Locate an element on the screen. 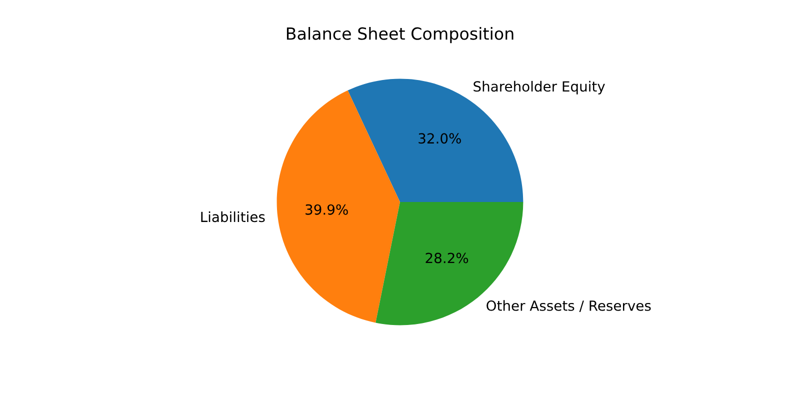 The width and height of the screenshot is (800, 400). data-label: 28.2% is located at coordinates (447, 258).